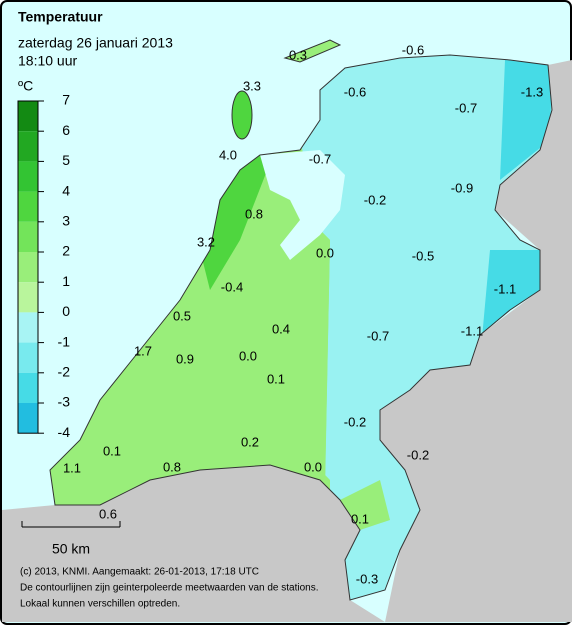 Image resolution: width=572 pixels, height=625 pixels. I want to click on scale-label: 50 km, so click(71, 549).